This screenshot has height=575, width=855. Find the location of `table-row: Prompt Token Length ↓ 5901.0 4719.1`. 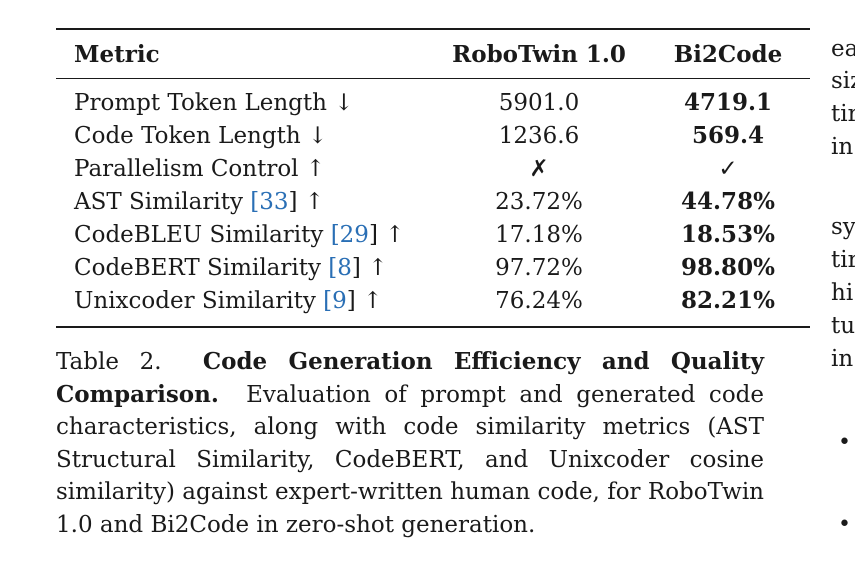

table-row: Prompt Token Length ↓ 5901.0 4719.1 is located at coordinates (433, 99).